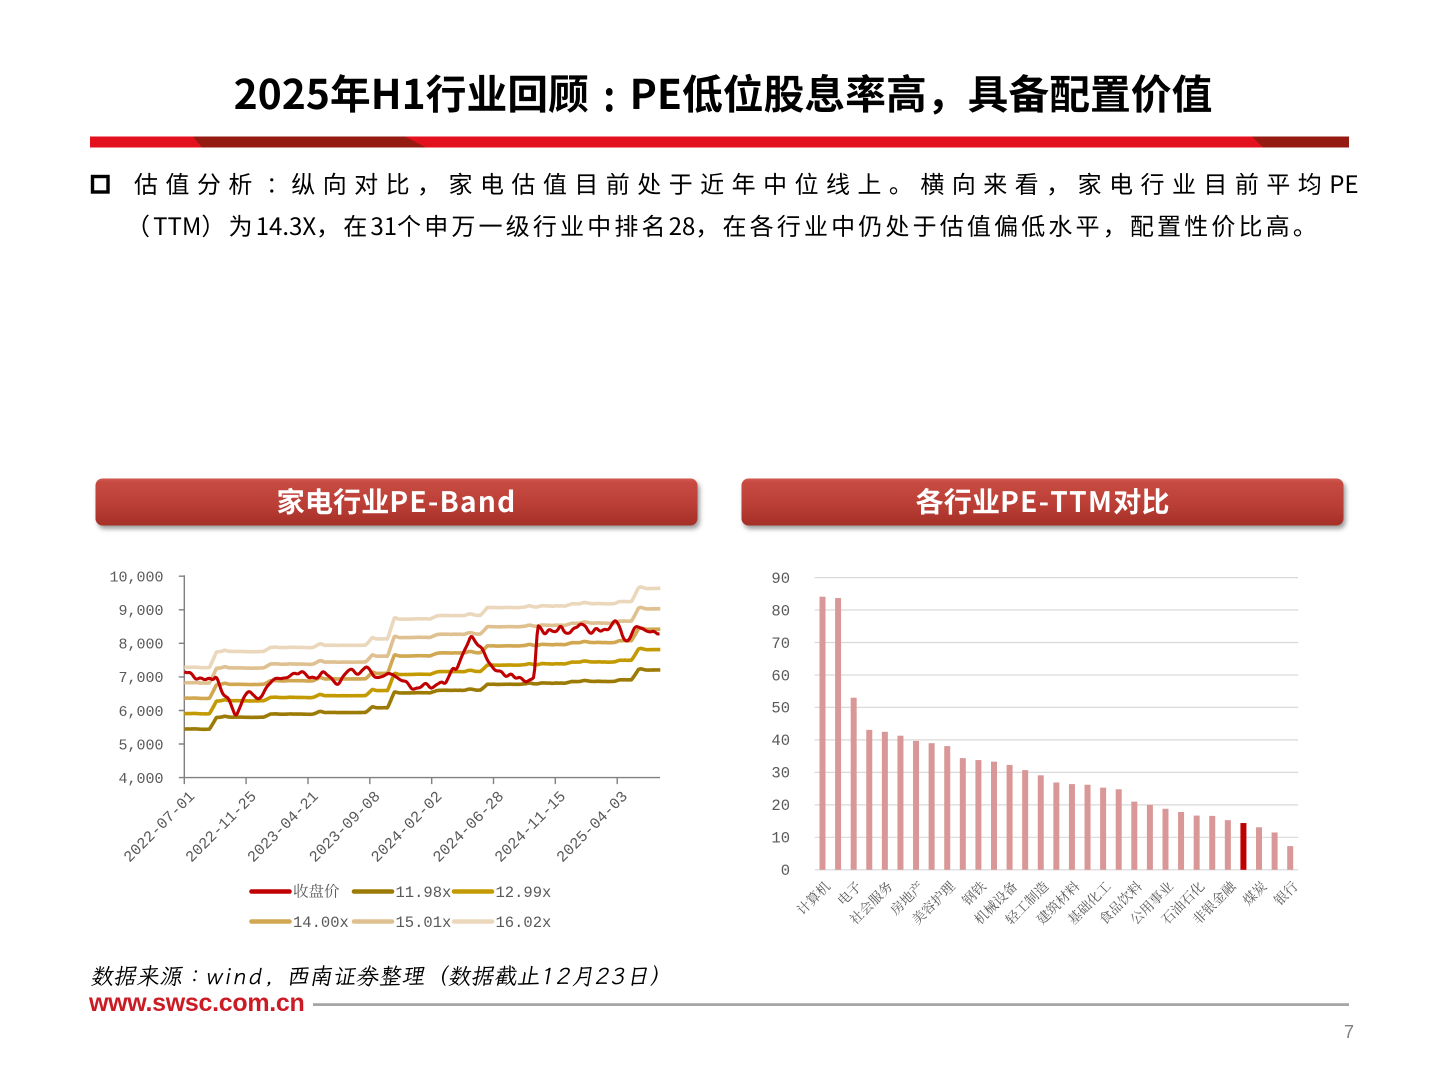 The image size is (1440, 1080). What do you see at coordinates (196, 1003) in the screenshot?
I see `svg-text: www.swsc.com.cn` at bounding box center [196, 1003].